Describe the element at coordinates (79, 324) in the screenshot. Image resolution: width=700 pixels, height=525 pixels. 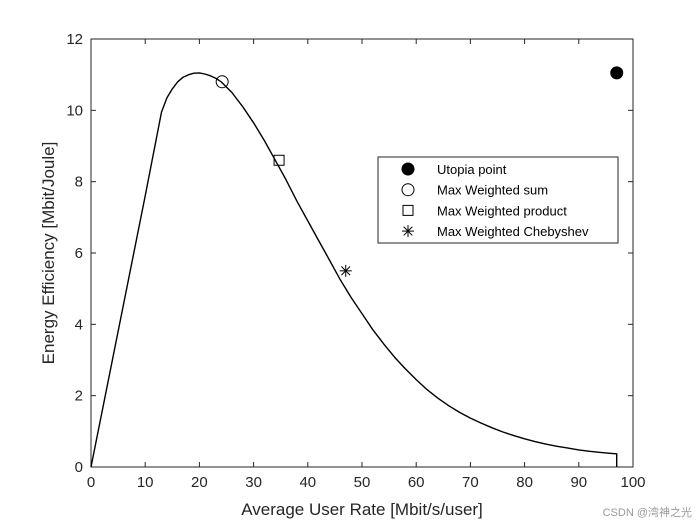
I see `y-tick-label: 4` at that location.